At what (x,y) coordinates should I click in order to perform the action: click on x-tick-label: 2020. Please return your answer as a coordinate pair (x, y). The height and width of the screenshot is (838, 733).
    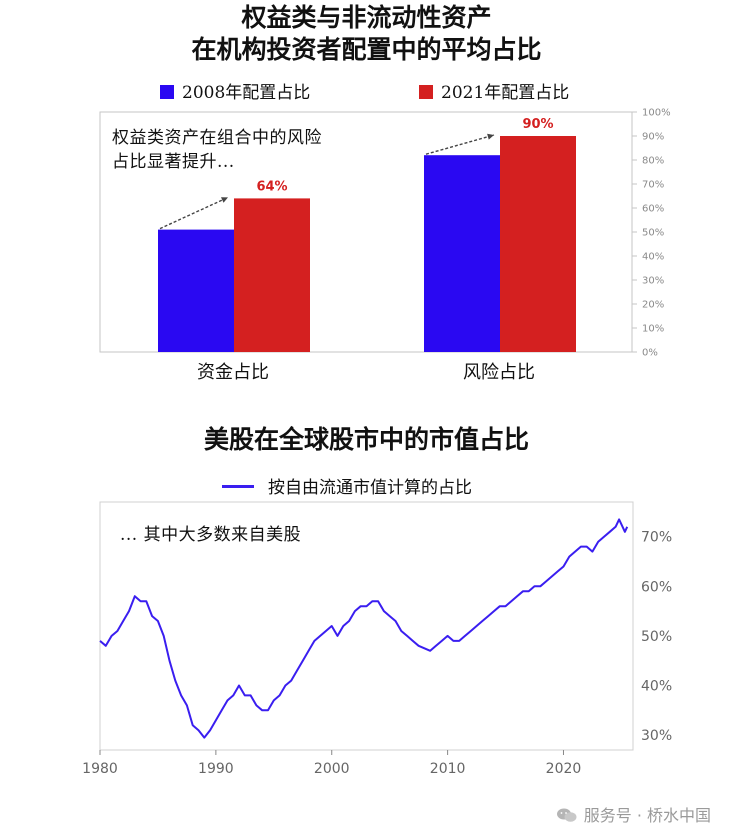
    Looking at the image, I should click on (564, 769).